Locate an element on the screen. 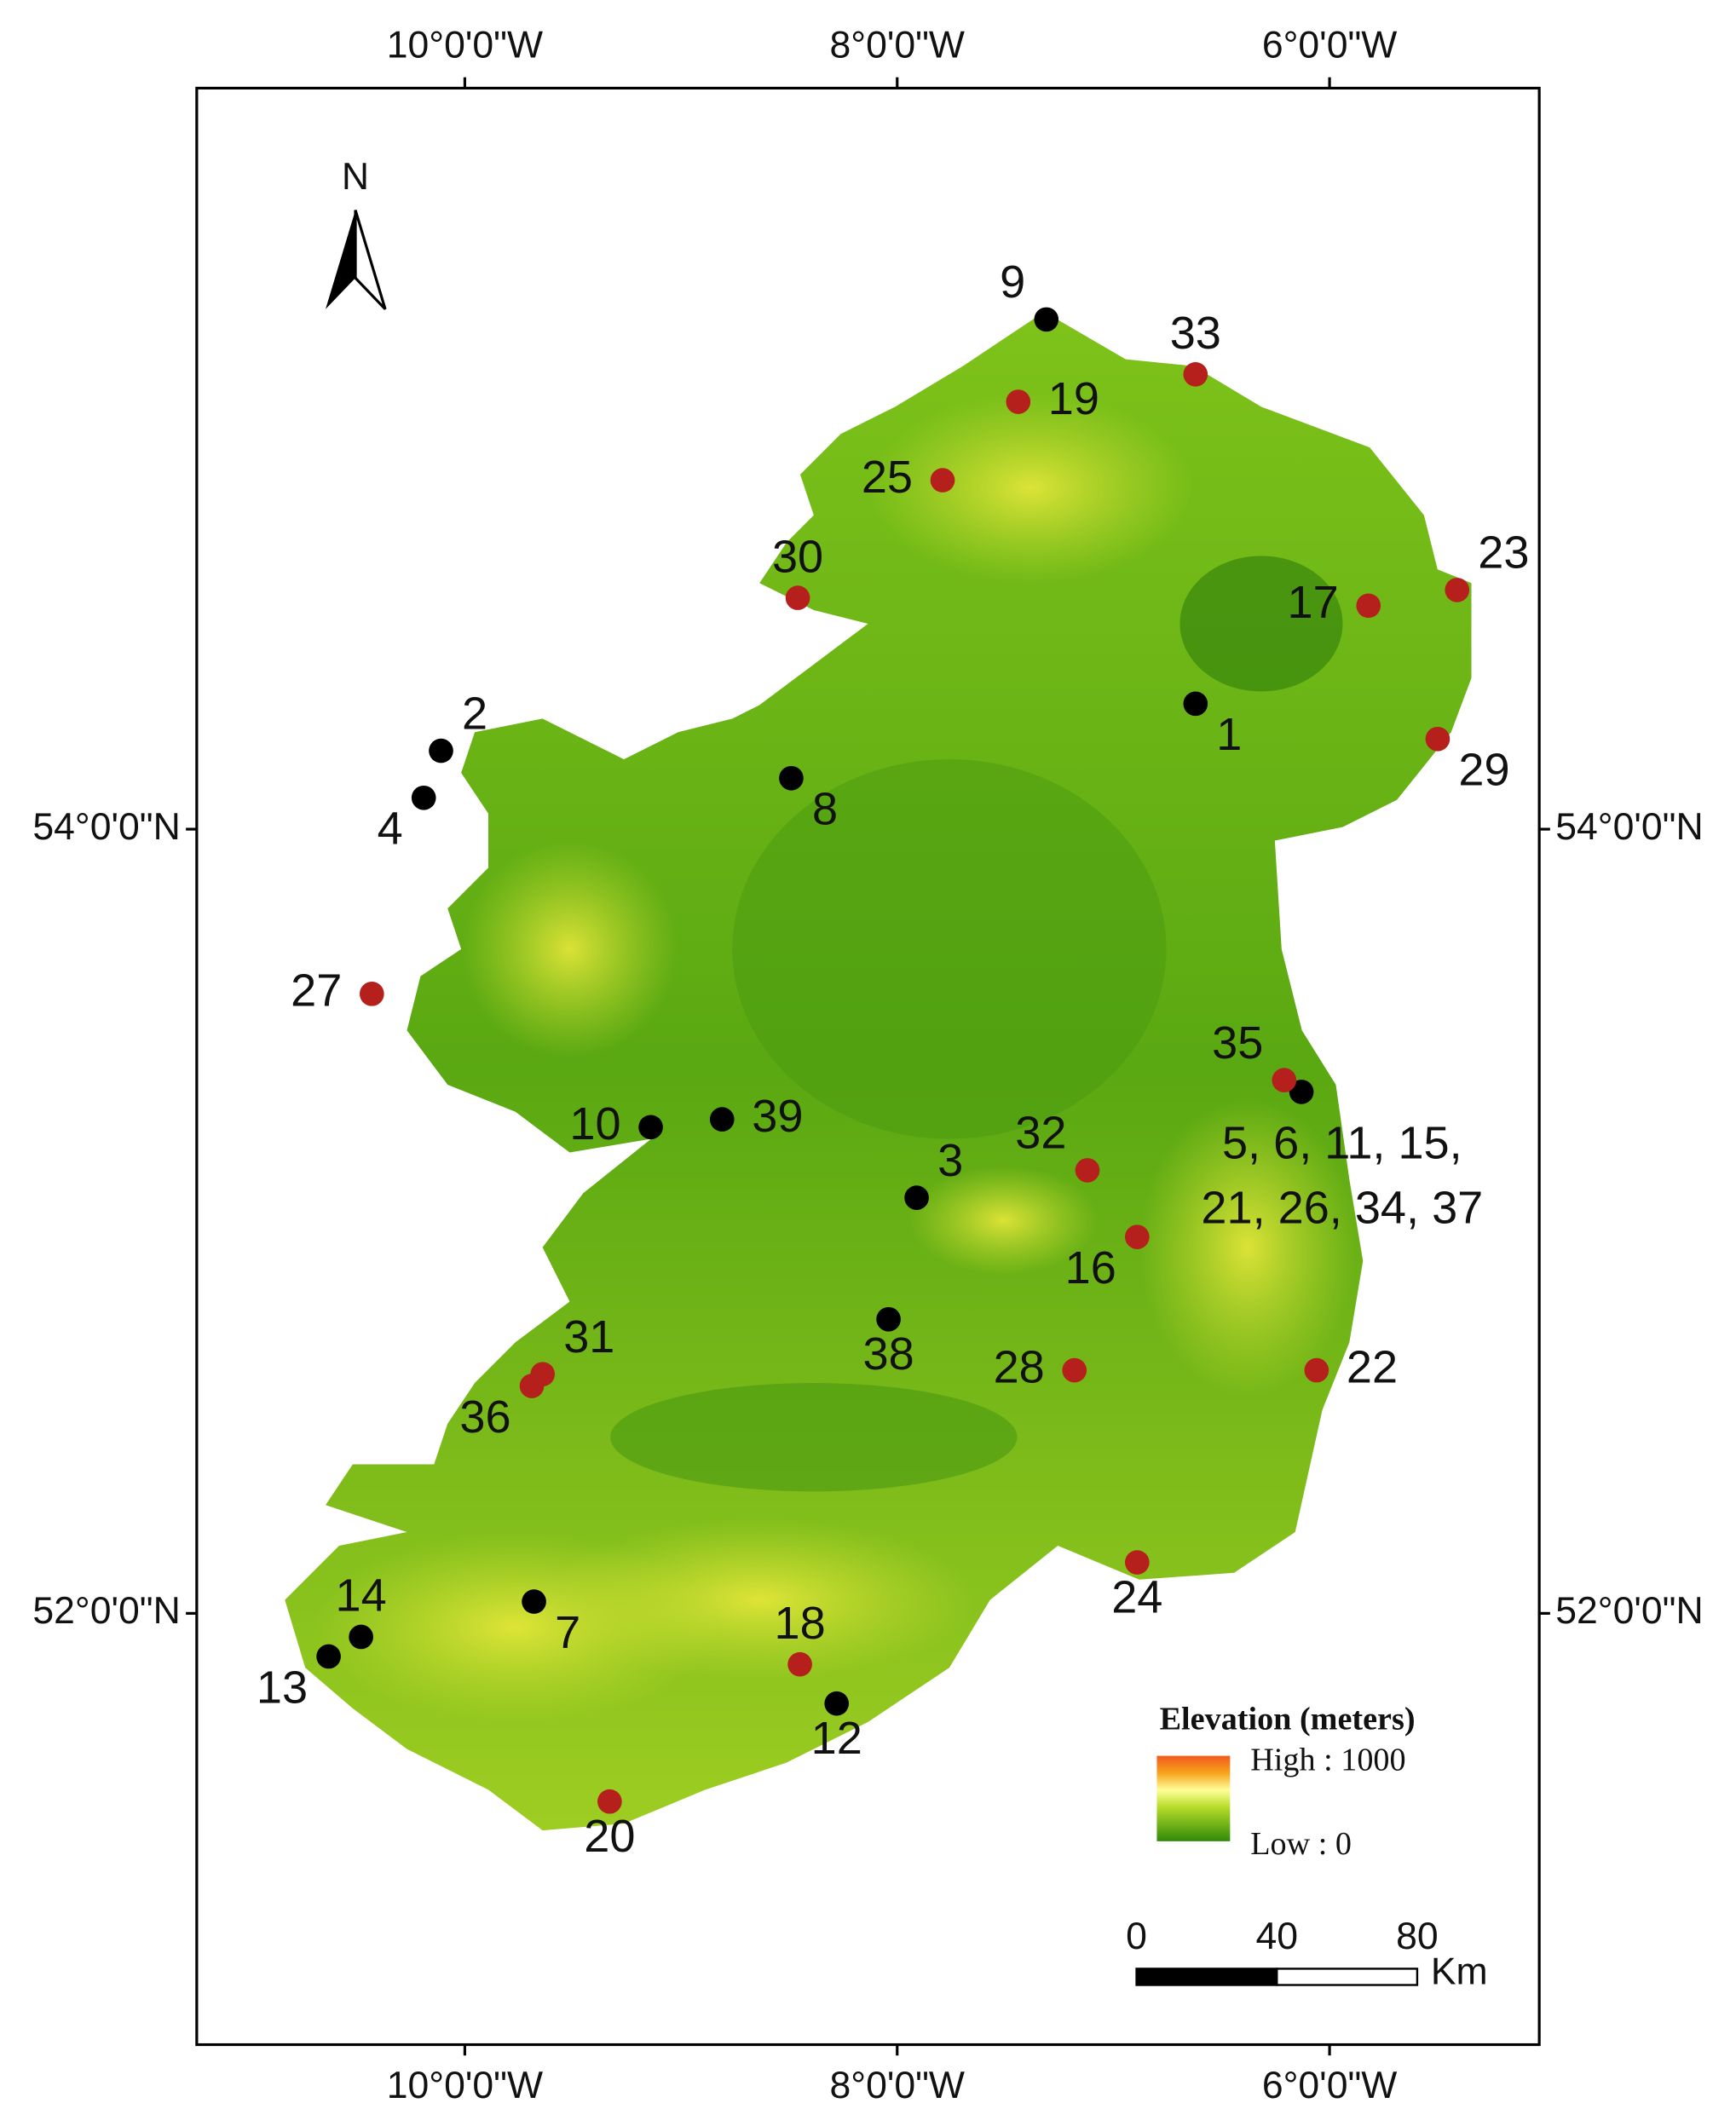 The width and height of the screenshot is (1736, 2126). site-label: 9 is located at coordinates (1012, 282).